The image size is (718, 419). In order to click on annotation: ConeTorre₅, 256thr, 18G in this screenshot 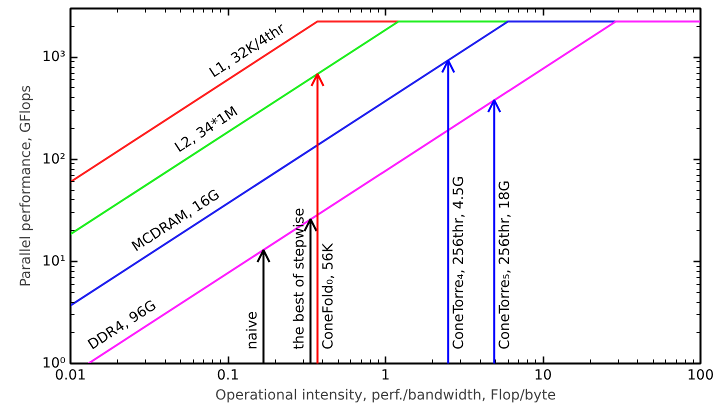, I will do `click(505, 265)`.